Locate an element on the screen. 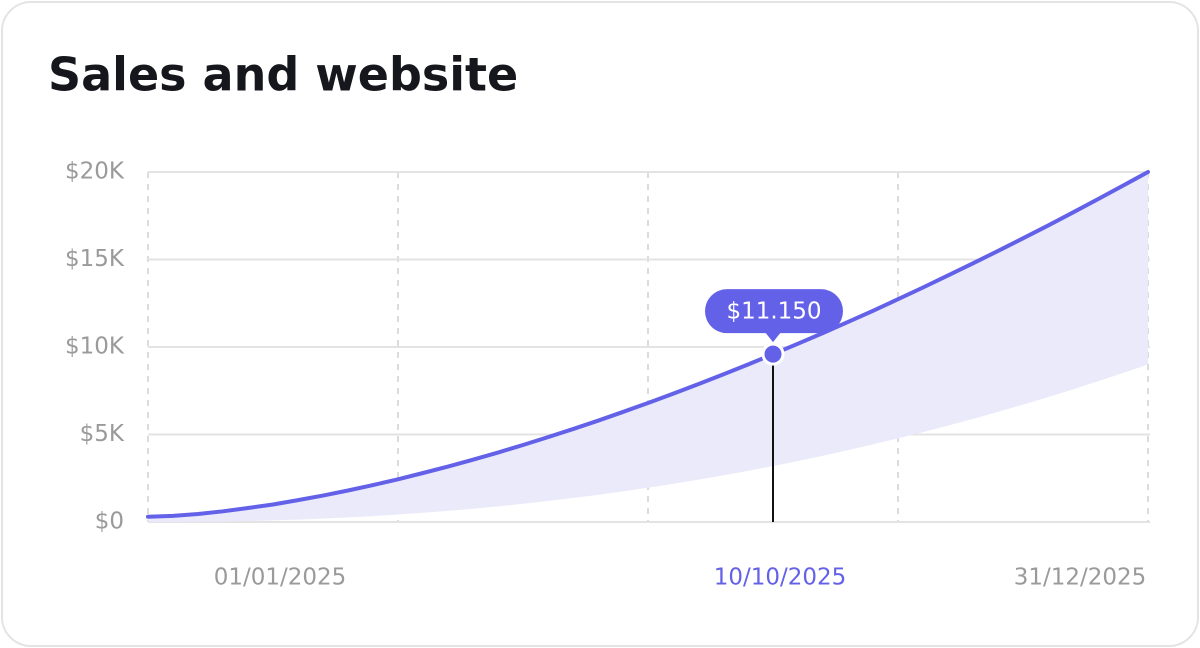 The width and height of the screenshot is (1200, 648). x-tick-label: 10/10/2025 is located at coordinates (780, 578).